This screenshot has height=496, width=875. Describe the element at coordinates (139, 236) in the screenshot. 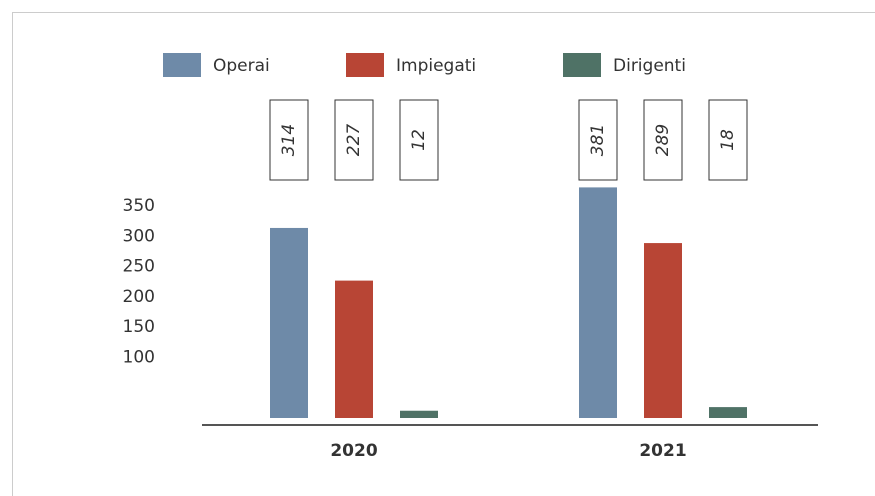

I see `y-tick-label: 300` at that location.